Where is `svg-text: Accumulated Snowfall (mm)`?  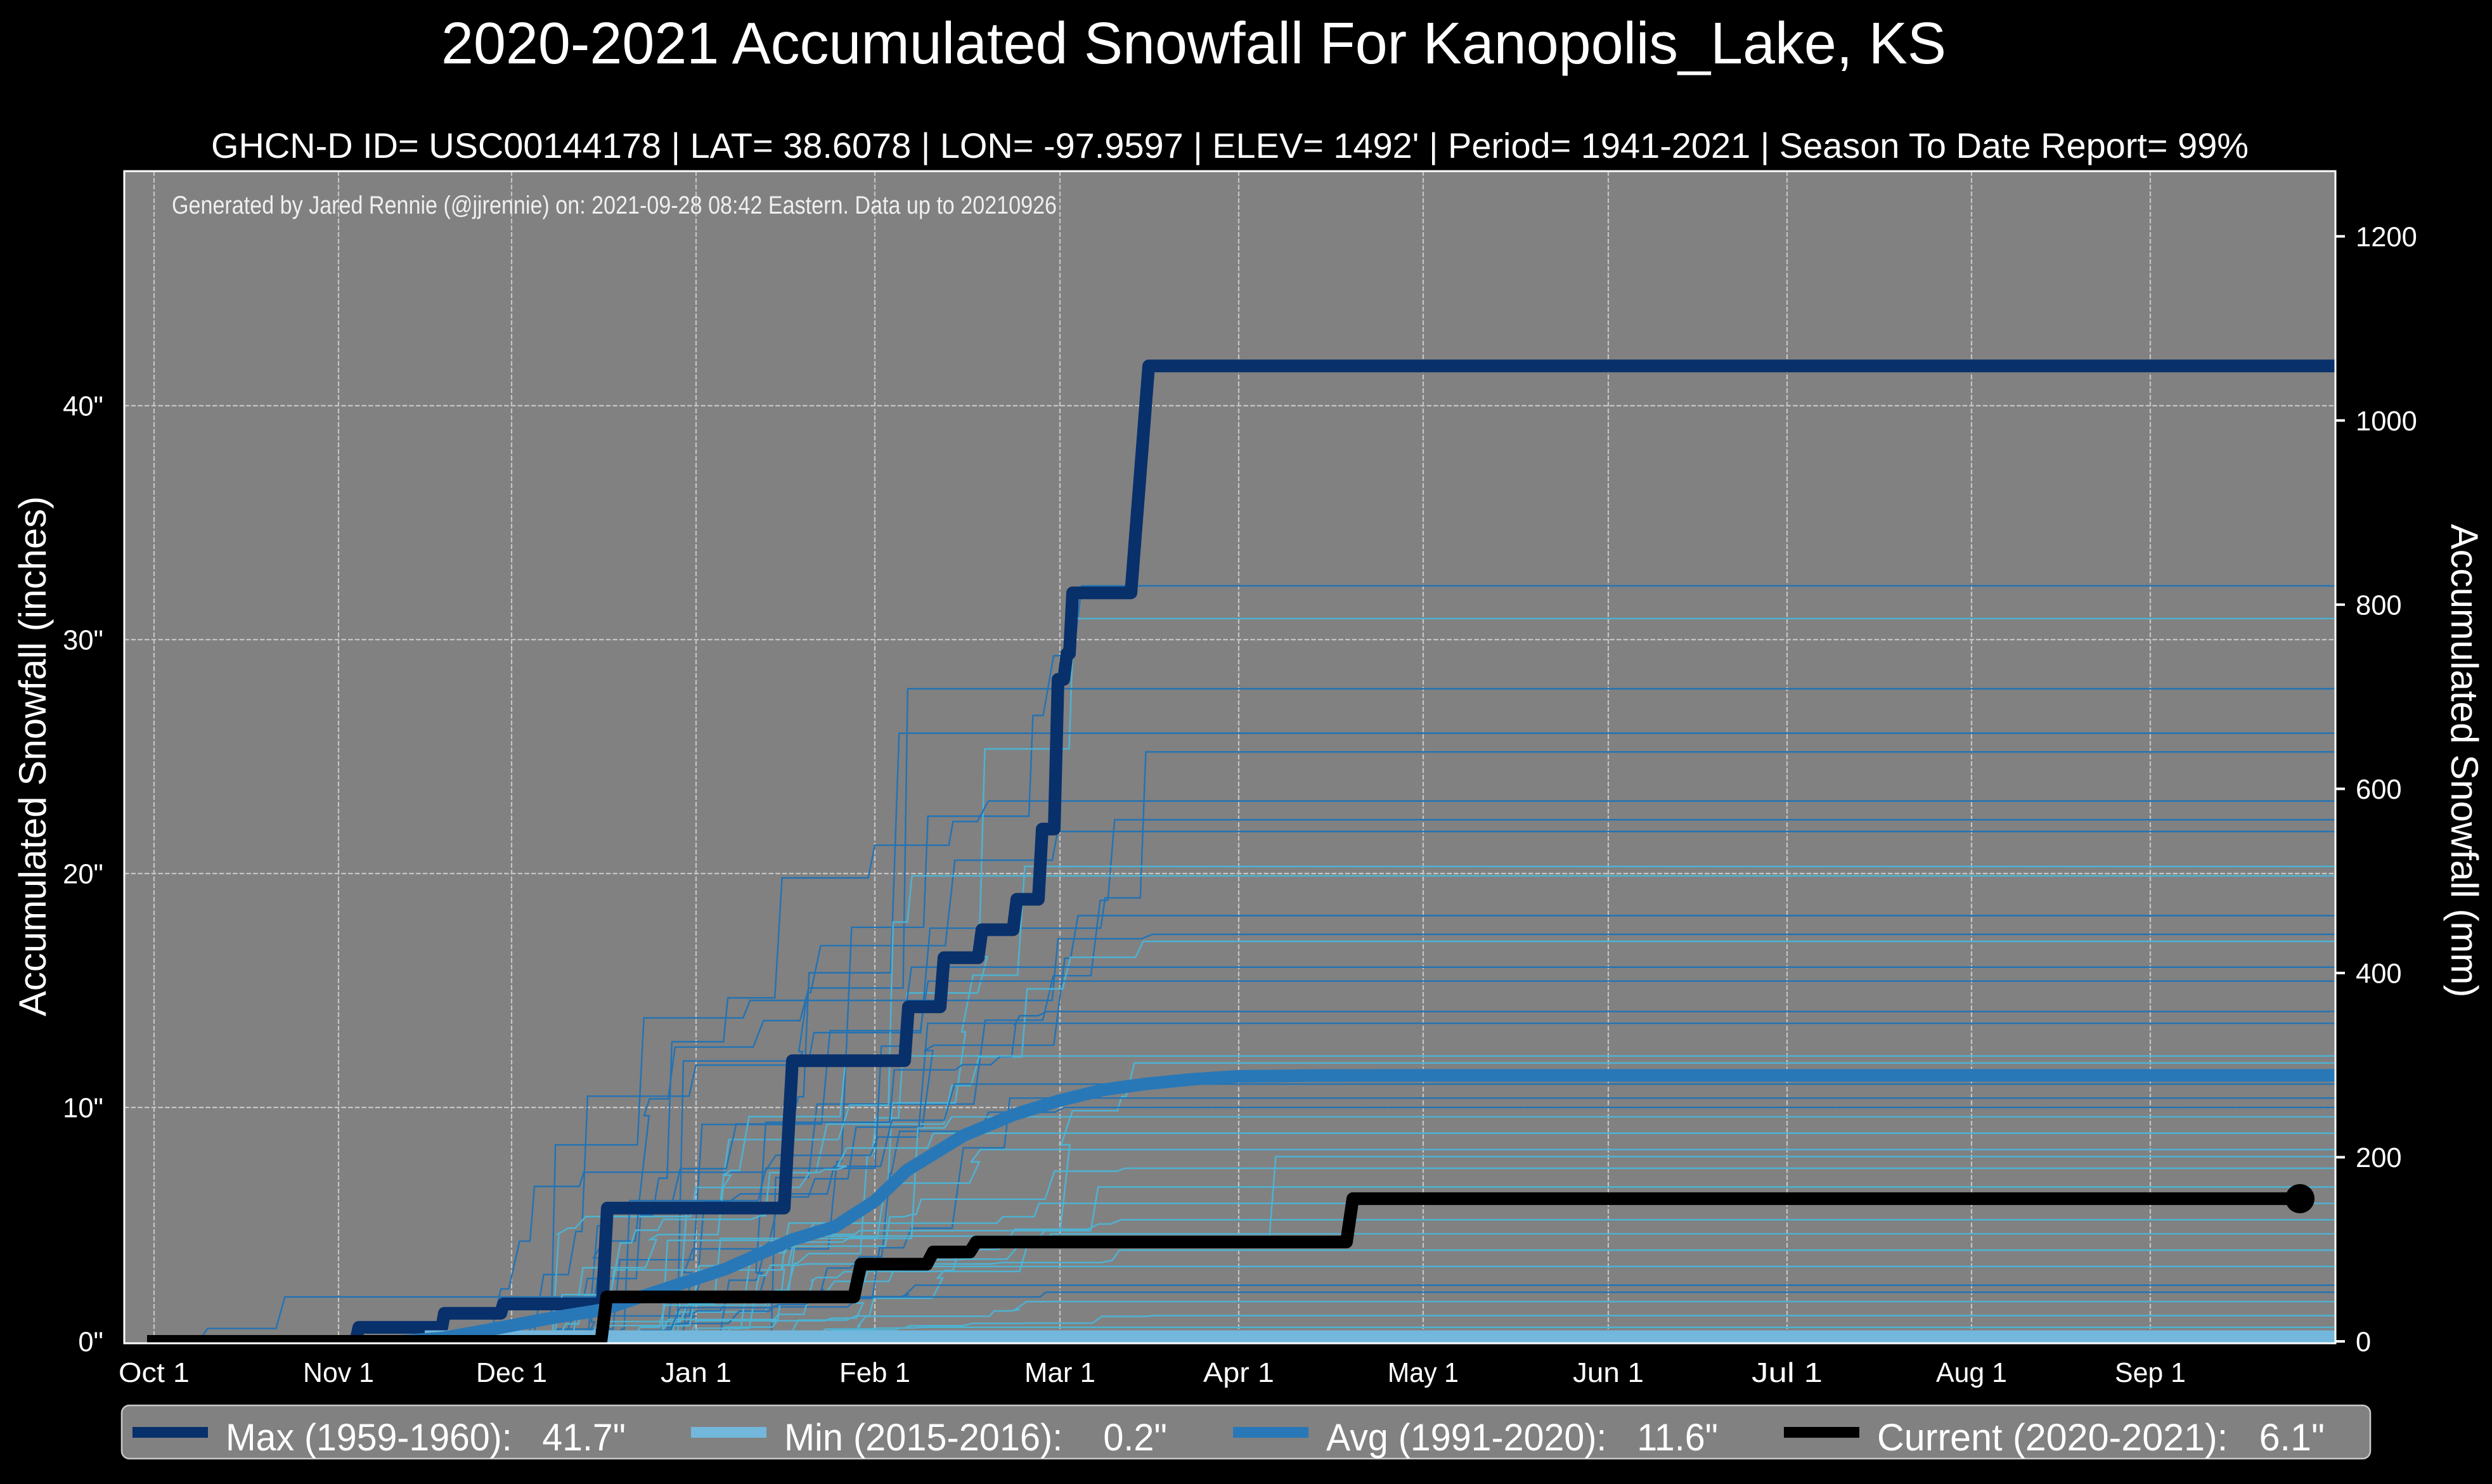
svg-text: Accumulated Snowfall (mm) is located at coordinates (2464, 761).